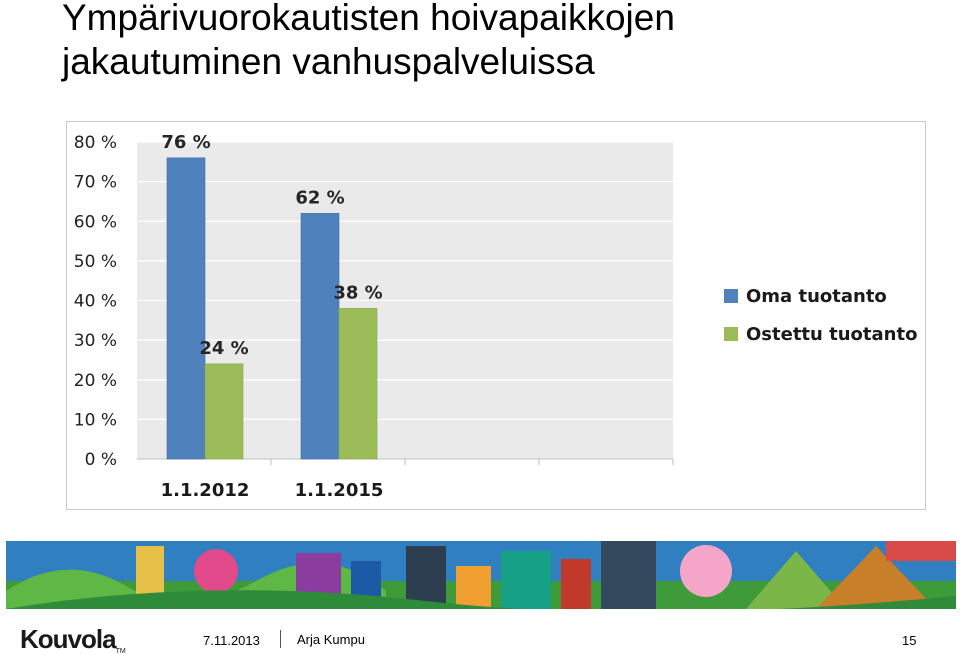  I want to click on data-label: 38 %, so click(357, 292).